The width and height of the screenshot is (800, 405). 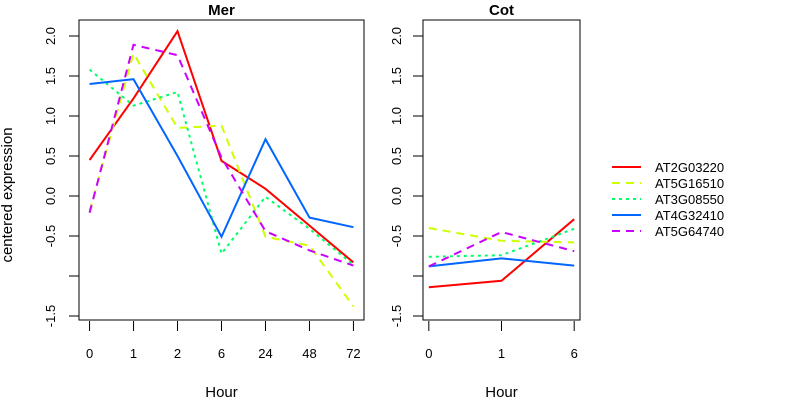 I want to click on x-tick-label-cot: 1, so click(x=501, y=353).